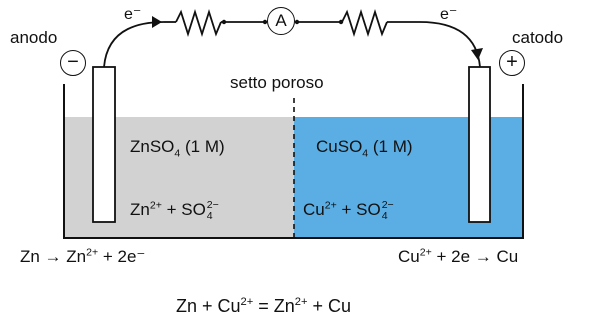  I want to click on junction-dot-left, so click(224, 22).